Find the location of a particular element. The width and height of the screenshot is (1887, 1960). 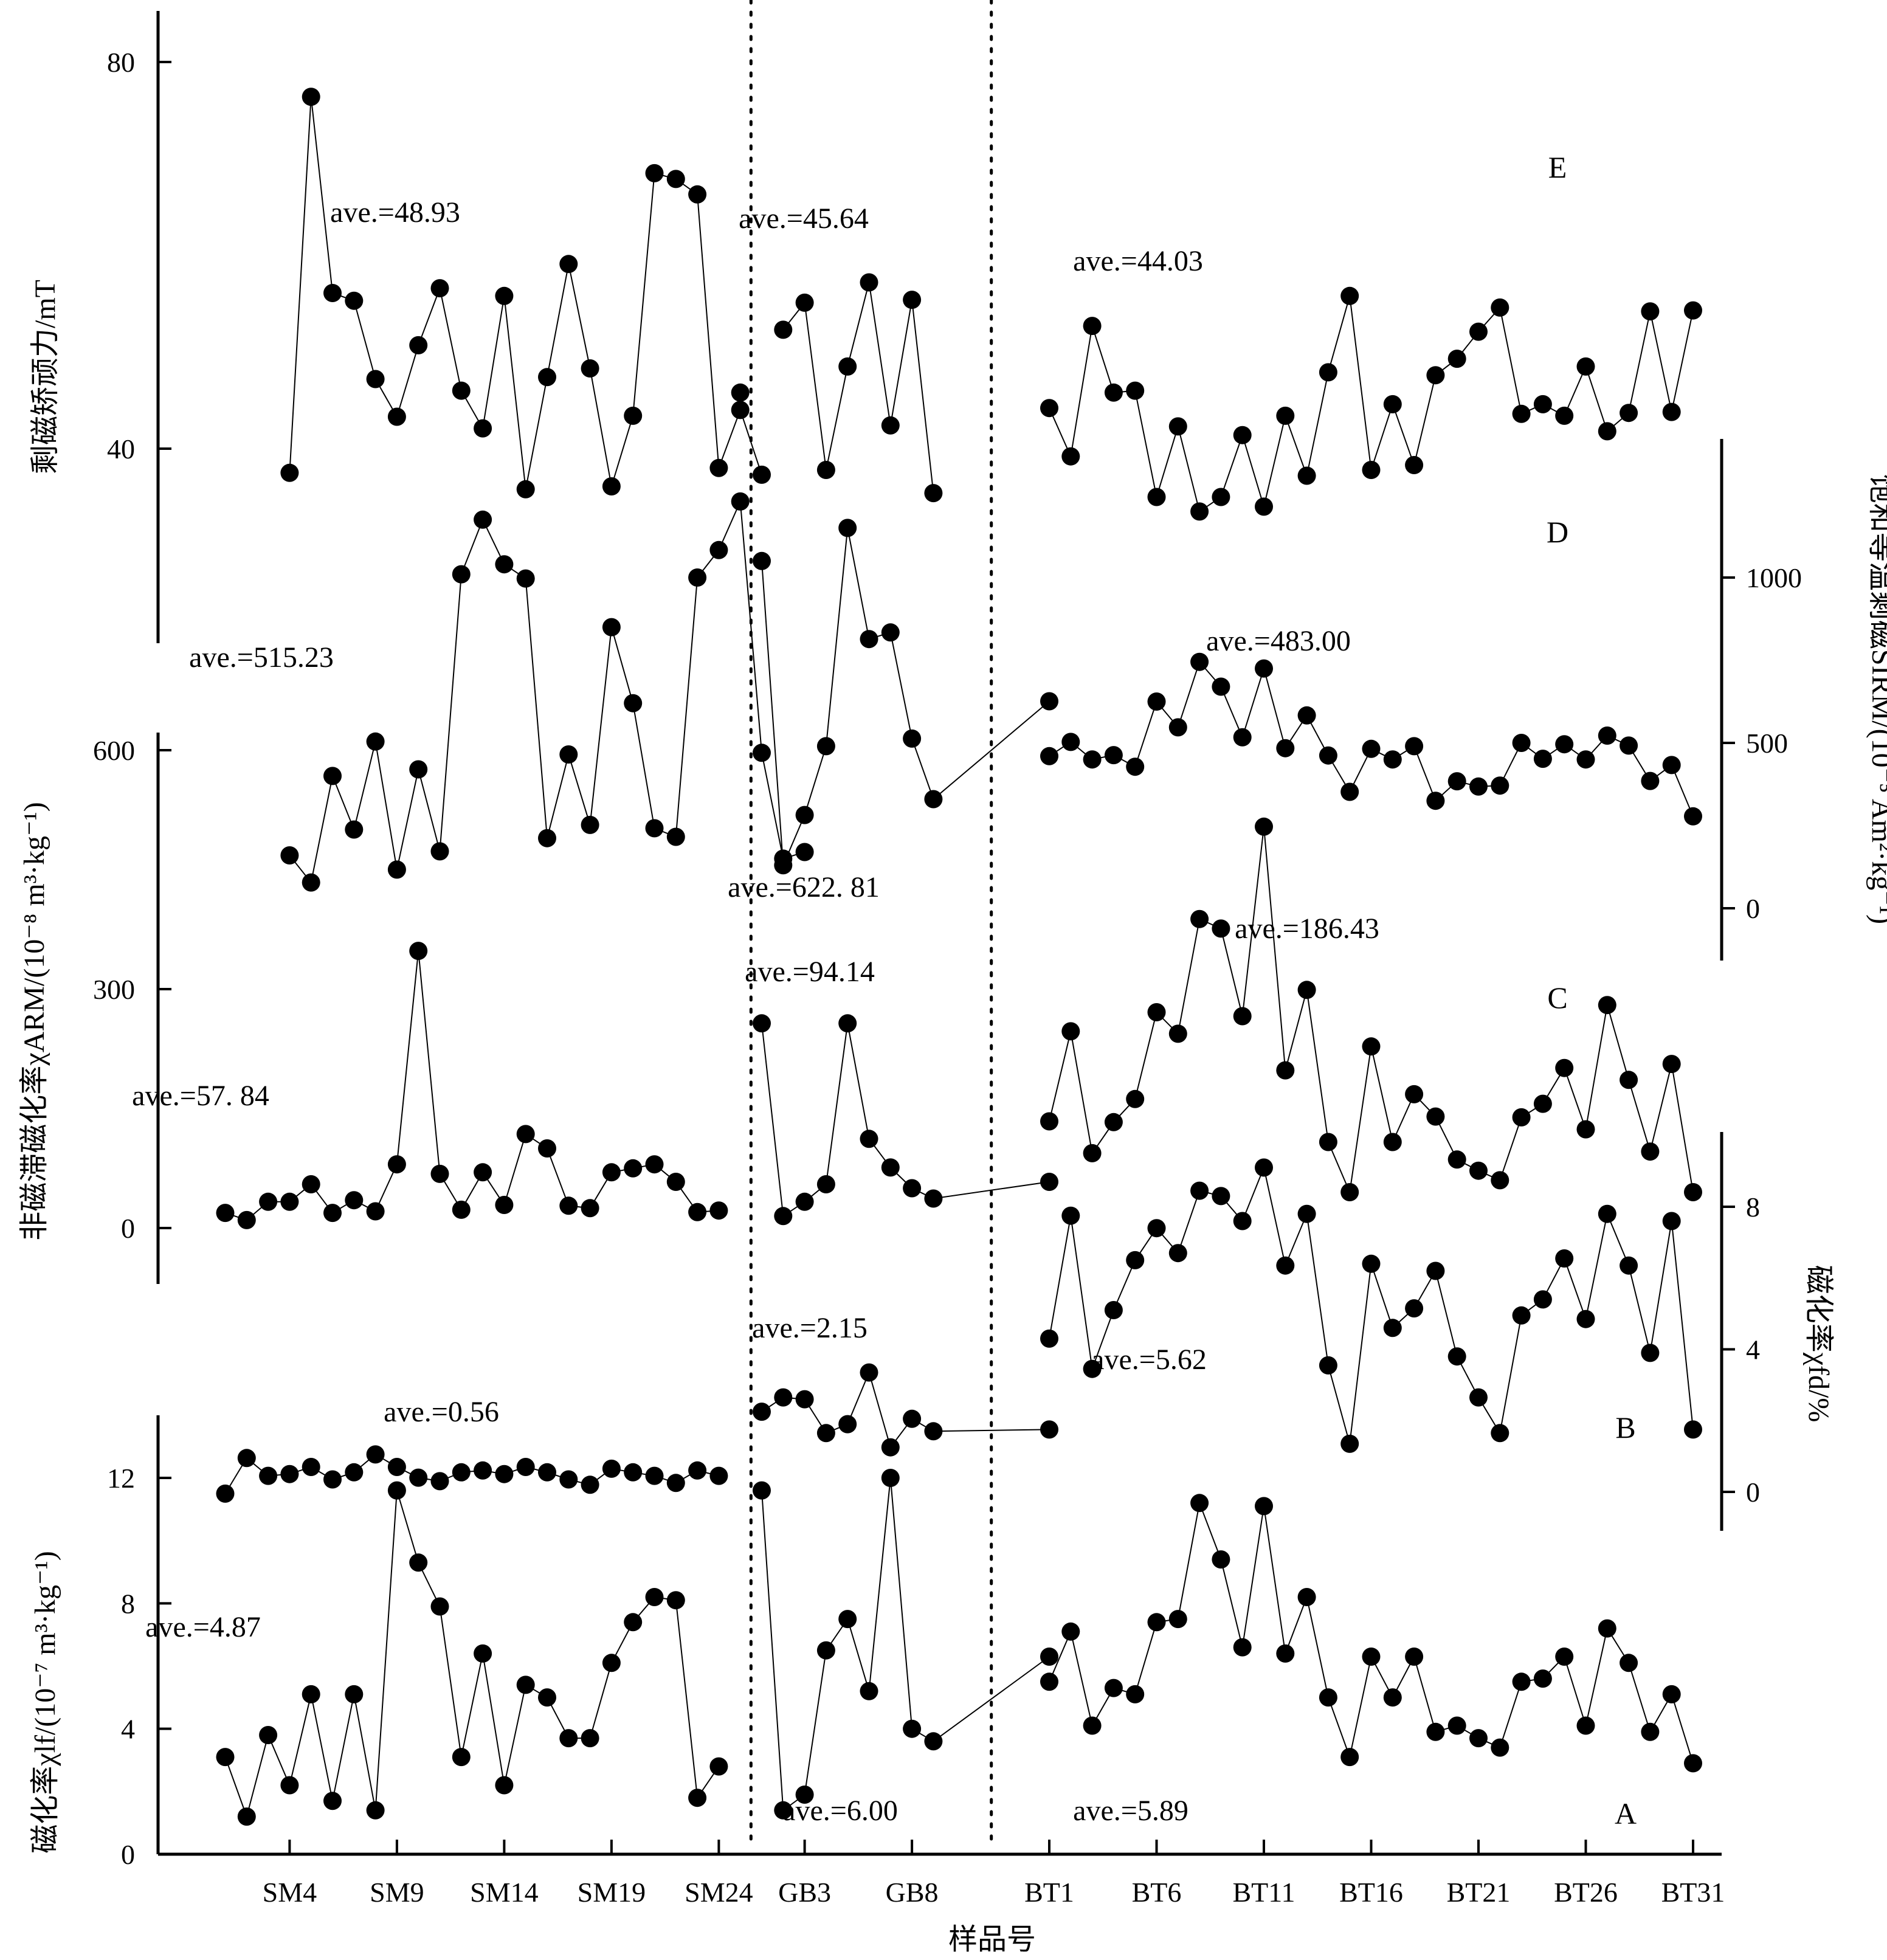

panel-letter: D is located at coordinates (1557, 532).